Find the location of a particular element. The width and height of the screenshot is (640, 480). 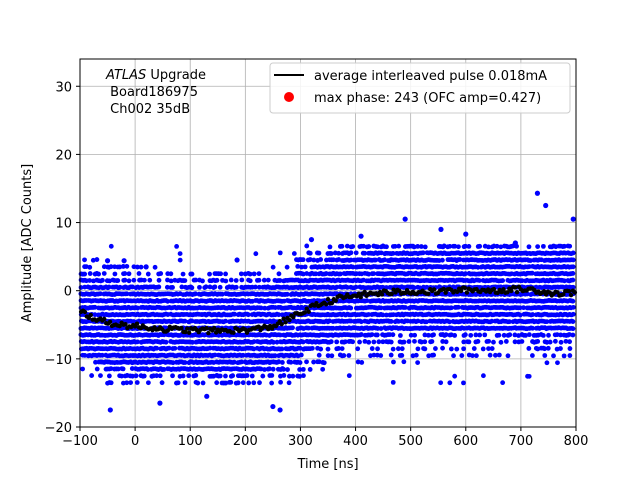

y-tick-label: 10 is located at coordinates (63, 224).